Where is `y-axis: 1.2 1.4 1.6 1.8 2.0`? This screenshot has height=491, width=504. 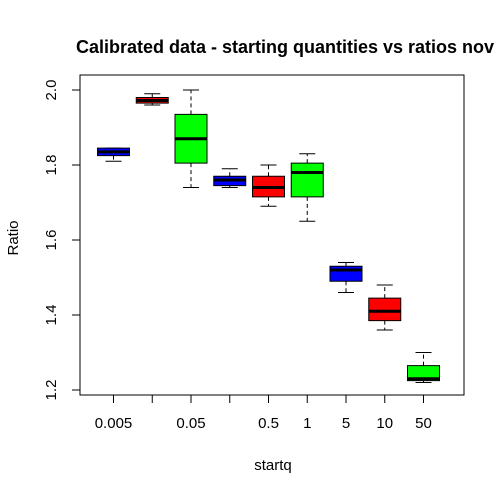
y-axis: 1.2 1.4 1.6 1.8 2.0 is located at coordinates (62, 240).